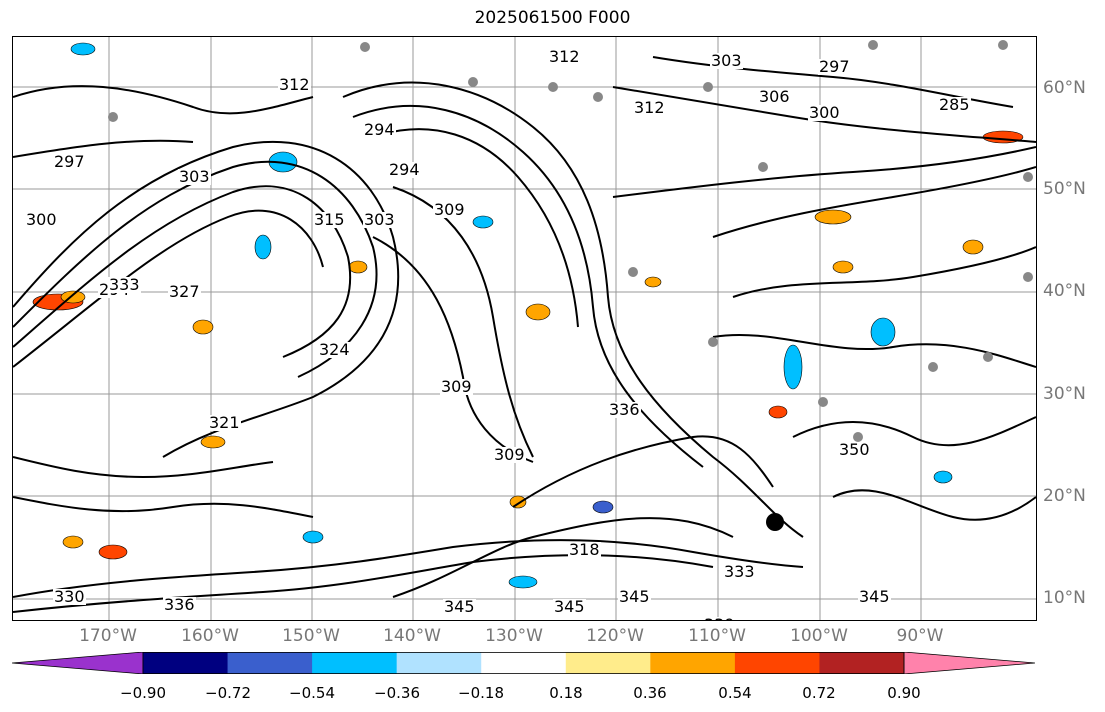 The image size is (1105, 712). Describe the element at coordinates (108, 636) in the screenshot. I see `lon-label-170w: 170°W` at that location.